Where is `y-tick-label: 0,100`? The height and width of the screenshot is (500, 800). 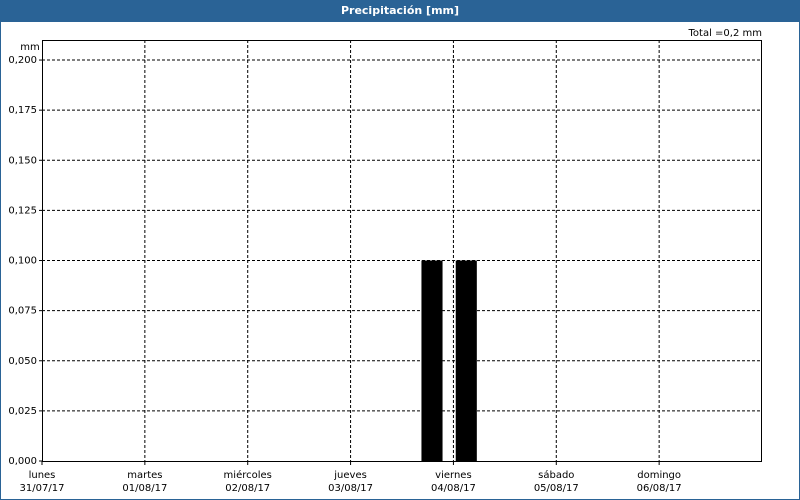 y-tick-label: 0,100 is located at coordinates (22, 261).